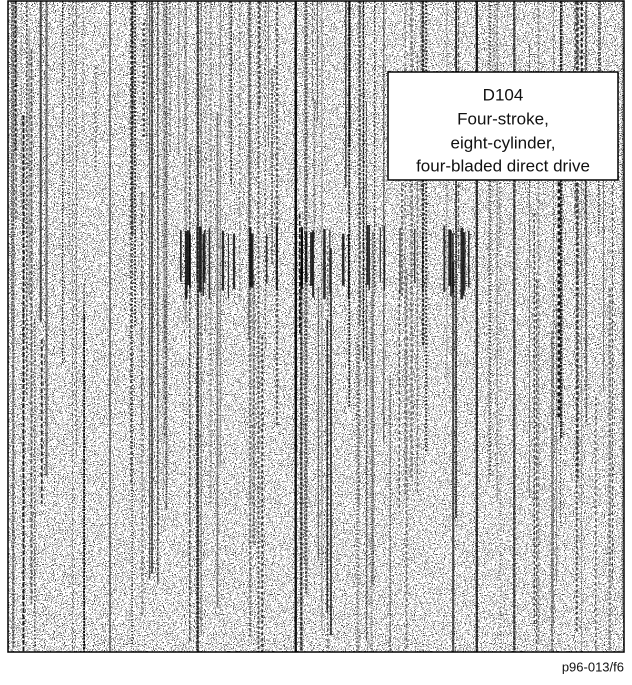 This screenshot has width=632, height=685. I want to click on label-line: eight-cylinder,, so click(503, 142).